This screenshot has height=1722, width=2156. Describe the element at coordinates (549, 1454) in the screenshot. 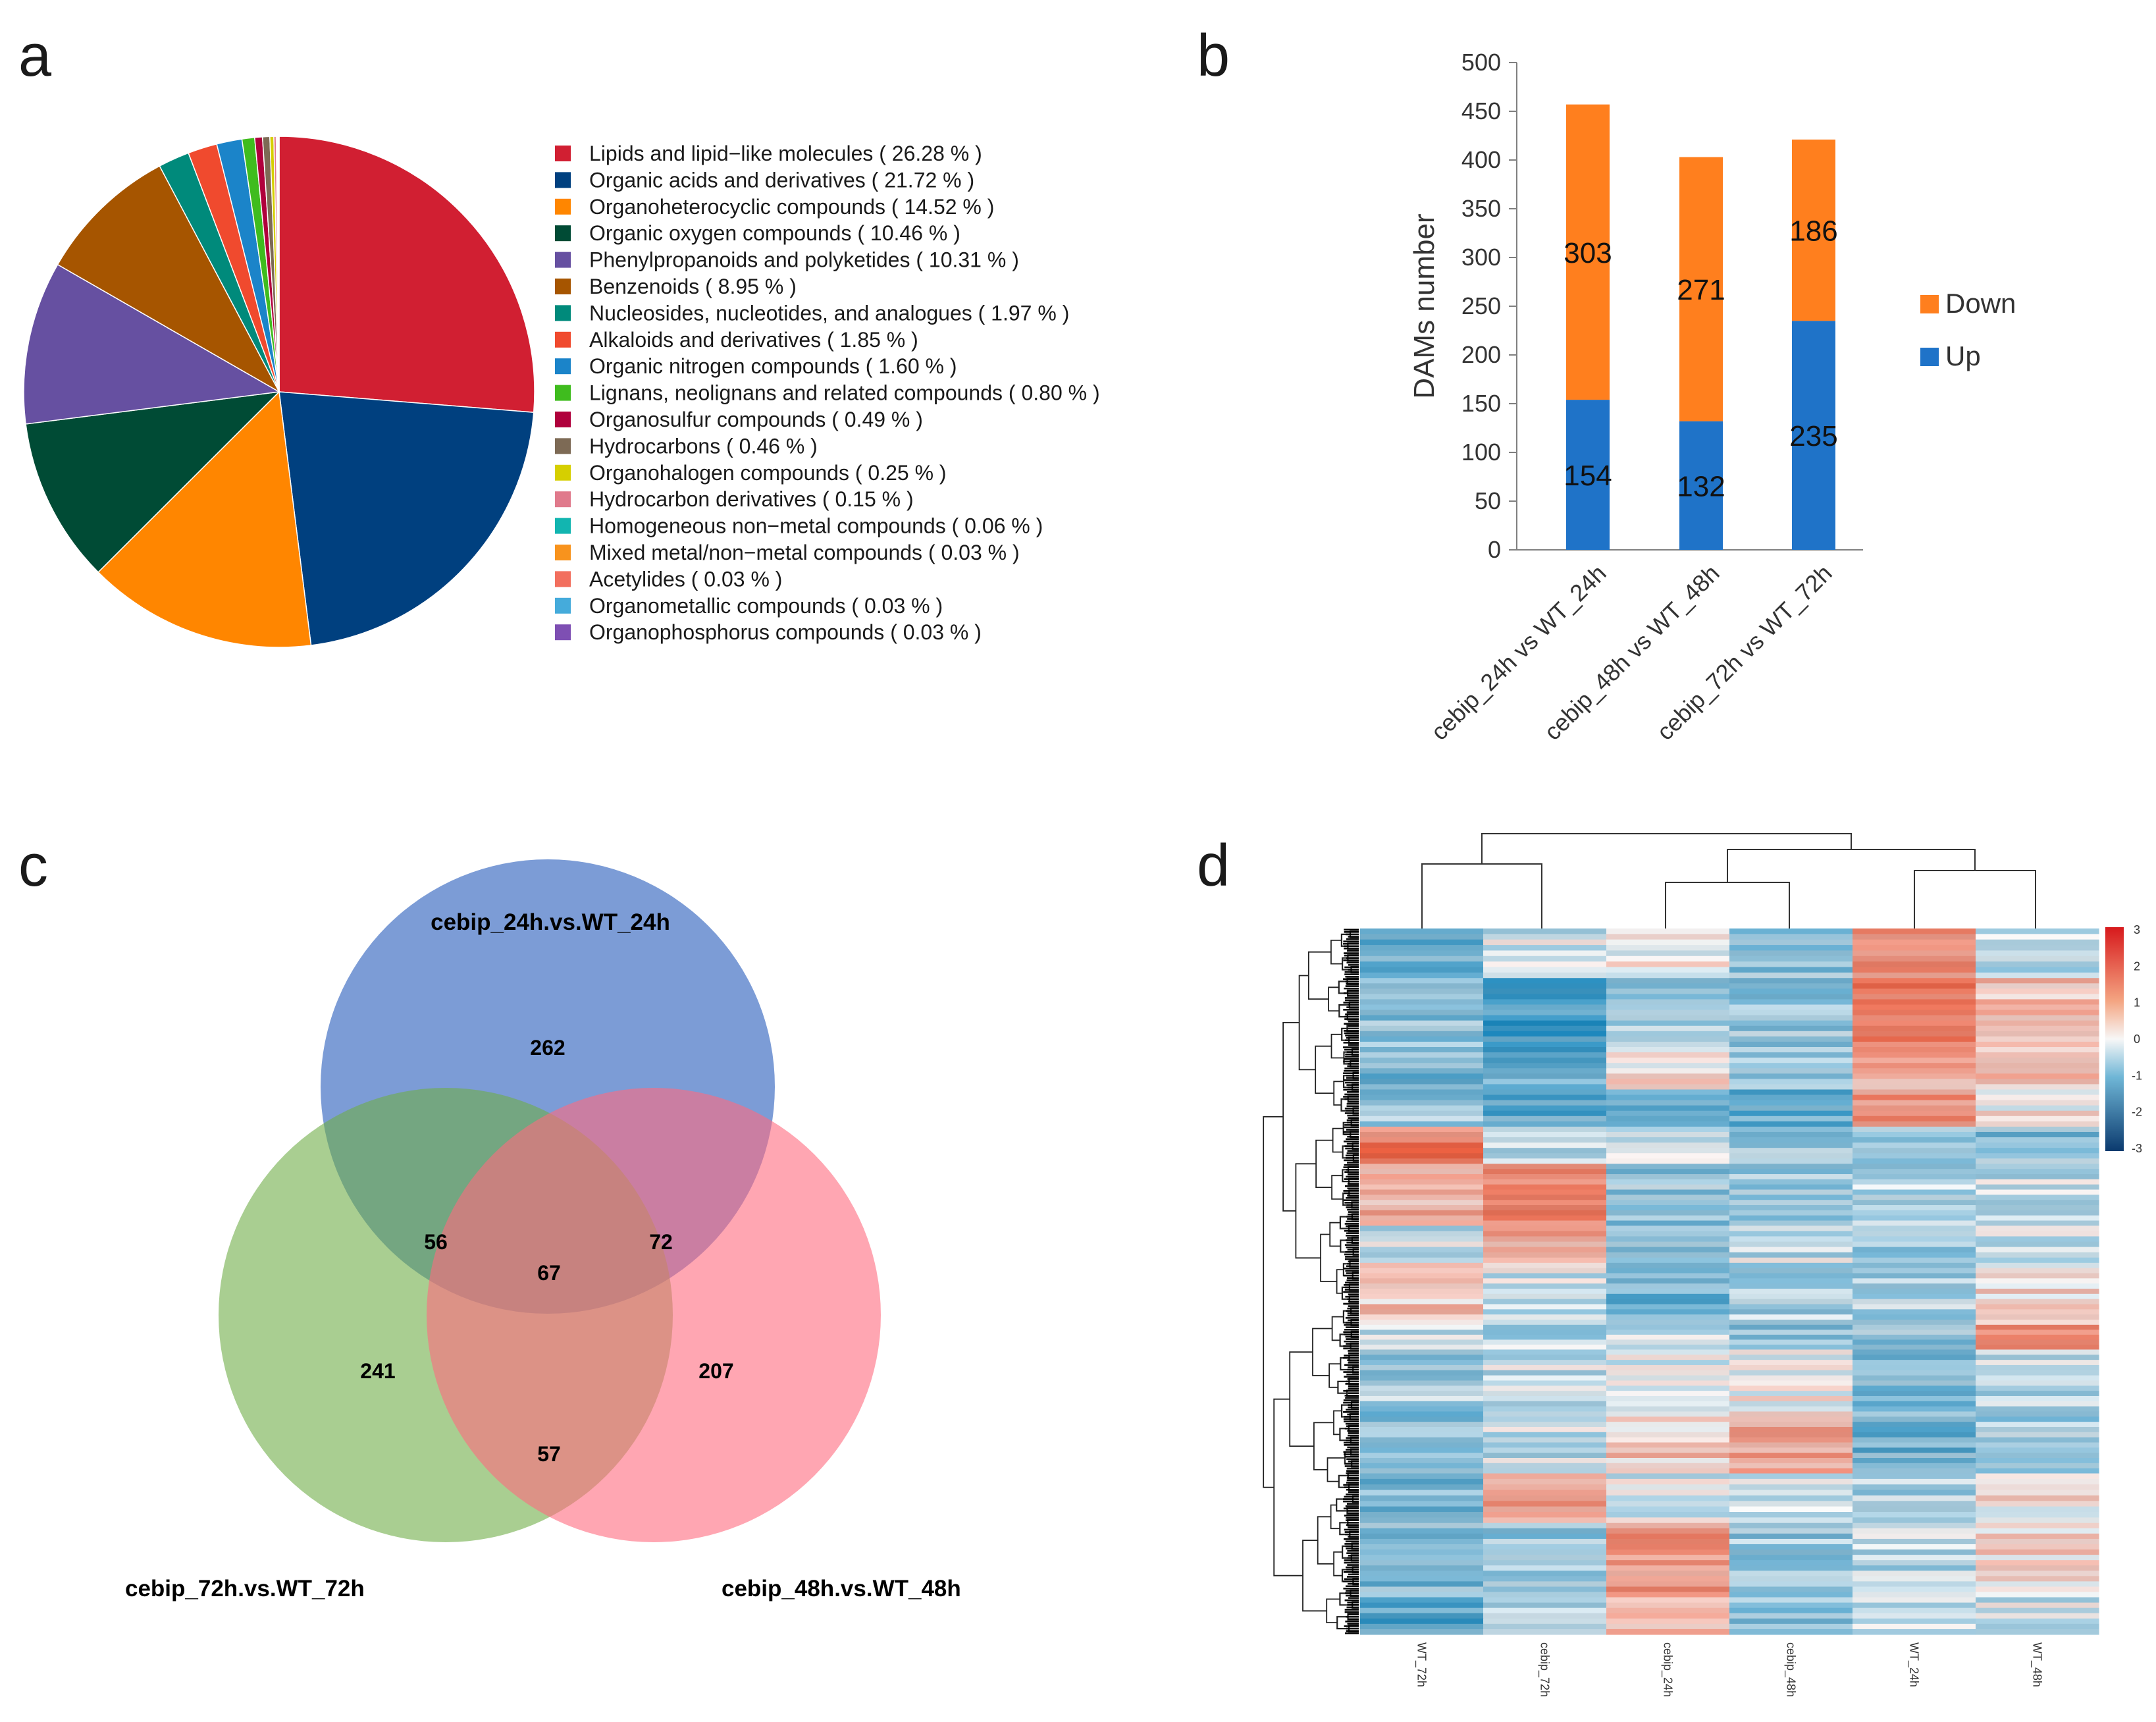

I see `venn-count-48h-72h: 57` at that location.